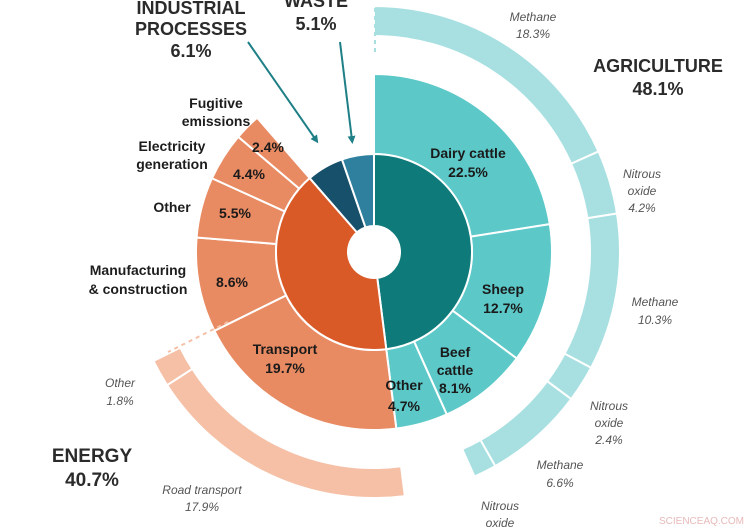  I want to click on sheep-value: 12.7%, so click(503, 308).